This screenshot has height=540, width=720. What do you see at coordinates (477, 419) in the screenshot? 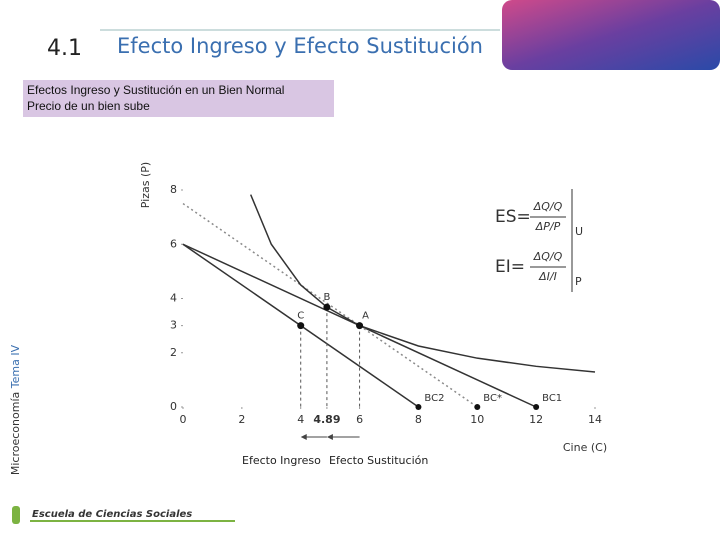
I see `x-tick-label: 10` at bounding box center [477, 419].